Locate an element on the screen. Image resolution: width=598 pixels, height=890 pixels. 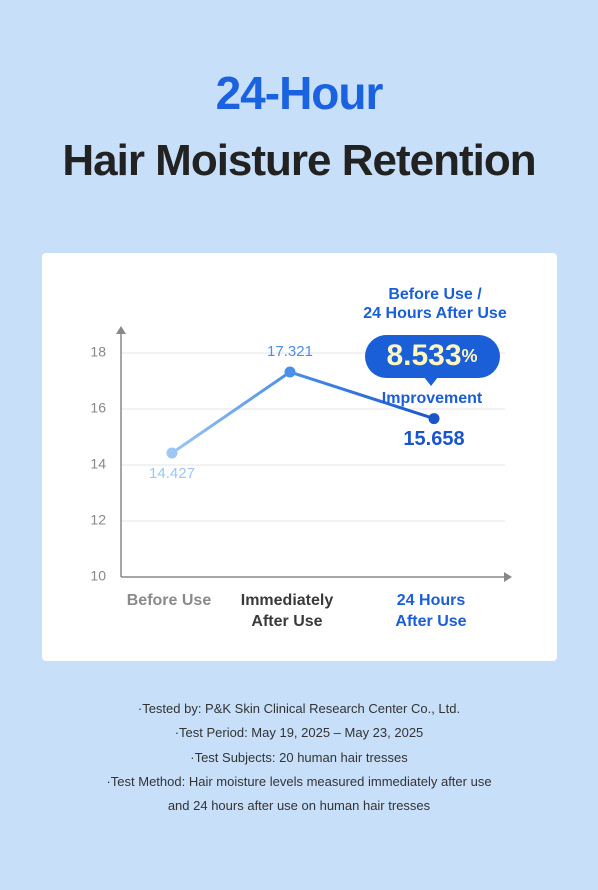
improvement-unit: % is located at coordinates (470, 356).